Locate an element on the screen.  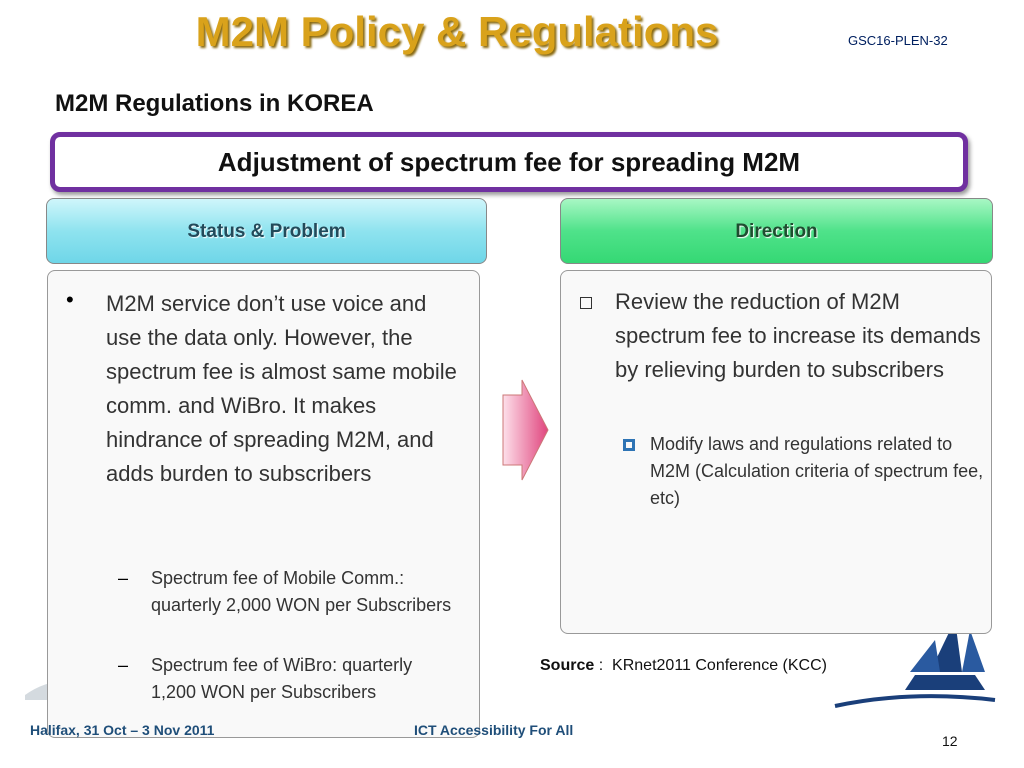
footer-motto: ICT Accessibility For All is located at coordinates (494, 730).